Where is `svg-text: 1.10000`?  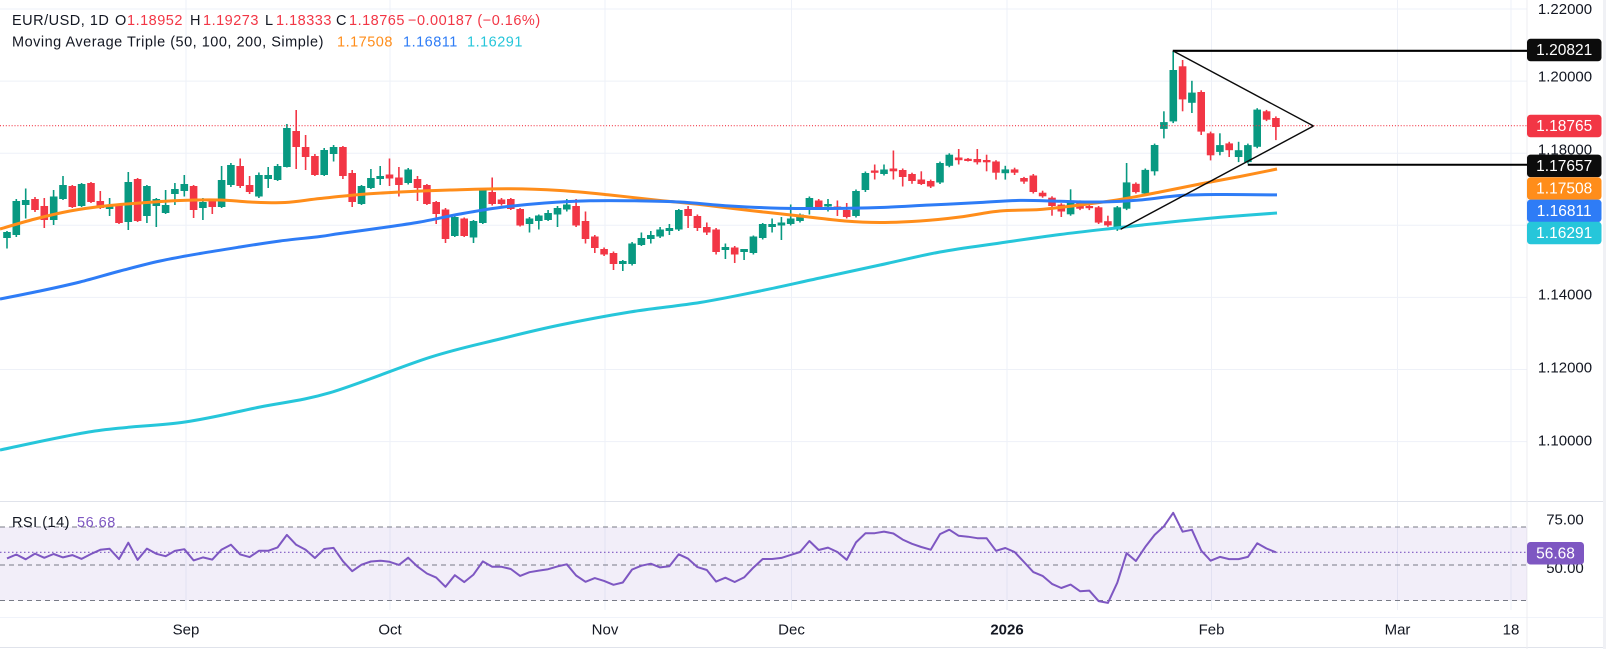
svg-text: 1.10000 is located at coordinates (1565, 441).